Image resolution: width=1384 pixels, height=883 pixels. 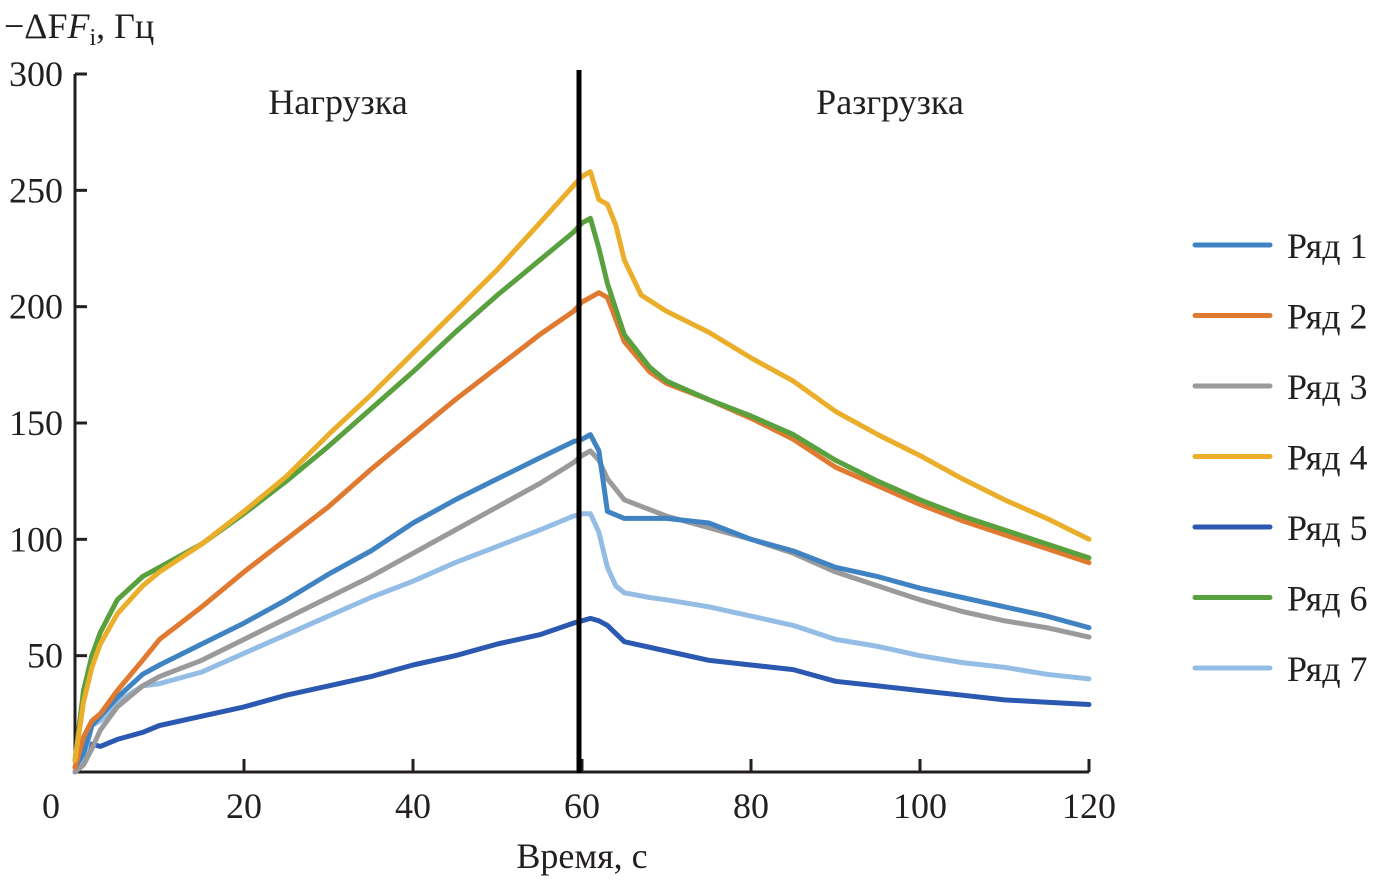 What do you see at coordinates (920, 806) in the screenshot?
I see `x-tick-label: 100` at bounding box center [920, 806].